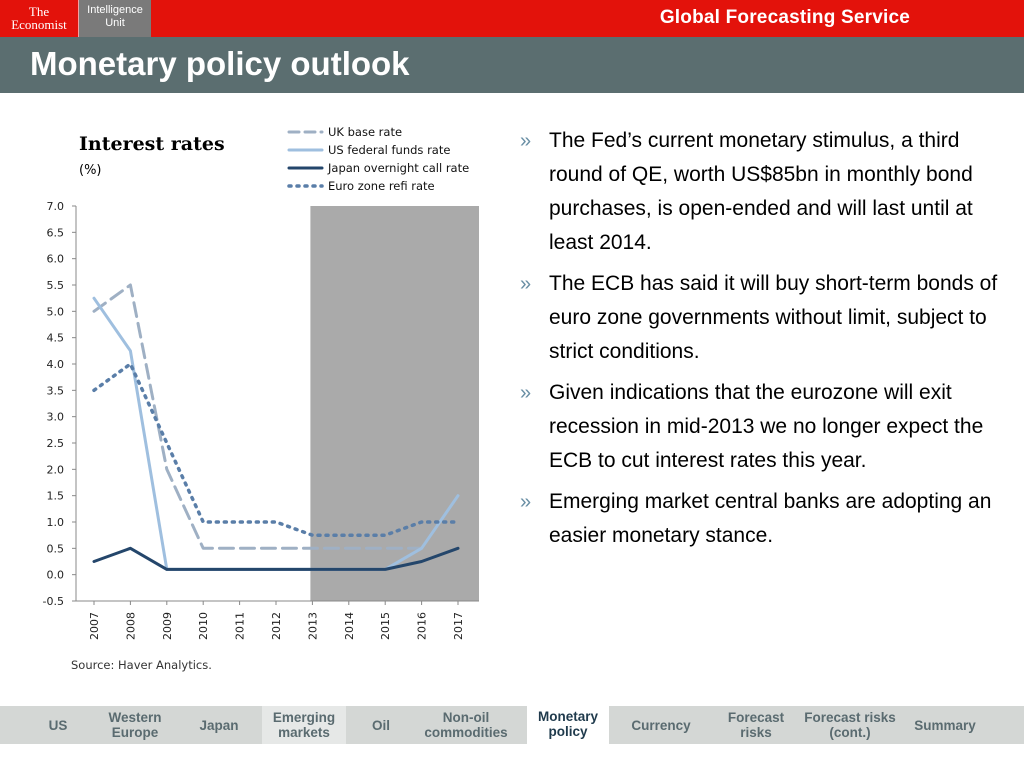 This screenshot has height=768, width=1024. I want to click on y-tick-label: 6.5, so click(56, 232).